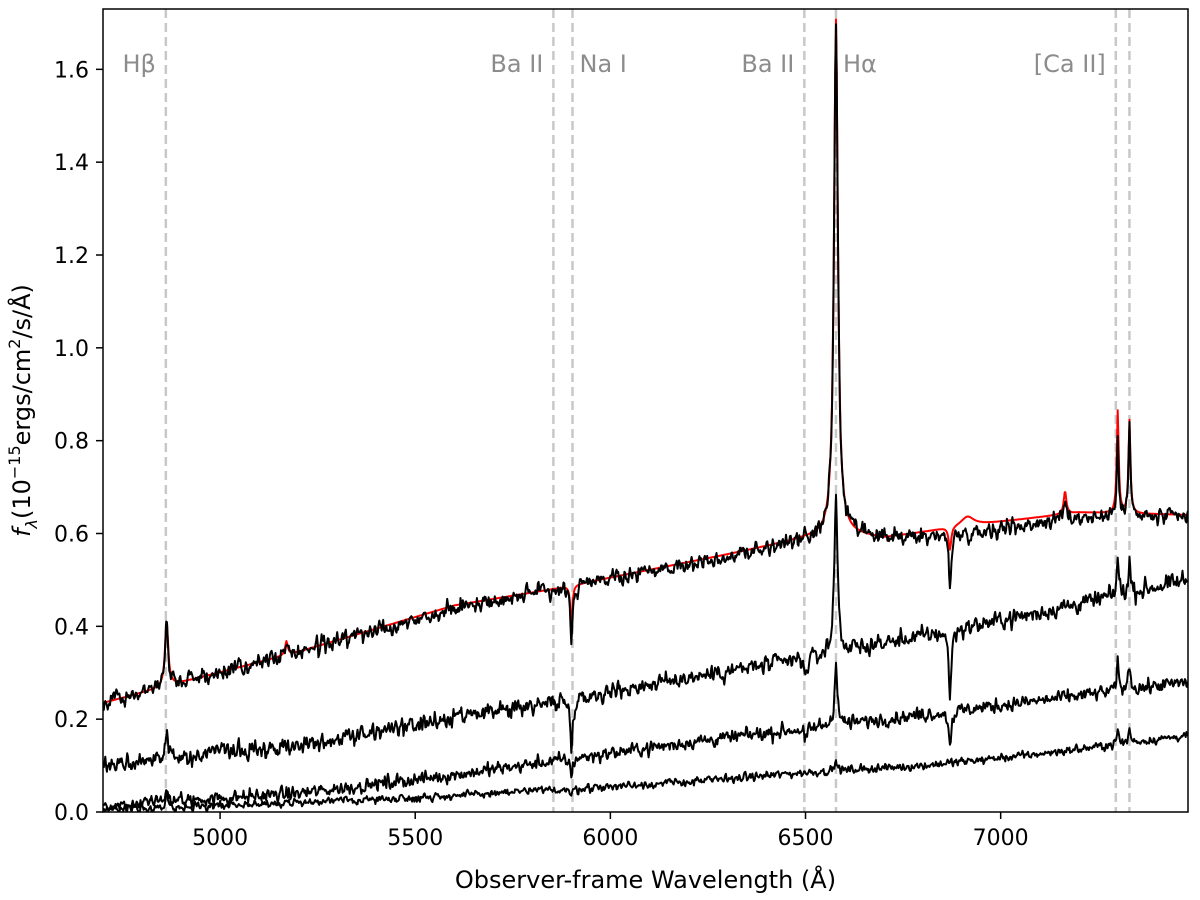 The image size is (1200, 900). What do you see at coordinates (71, 349) in the screenshot?
I see `y-tick-label: 1.0` at bounding box center [71, 349].